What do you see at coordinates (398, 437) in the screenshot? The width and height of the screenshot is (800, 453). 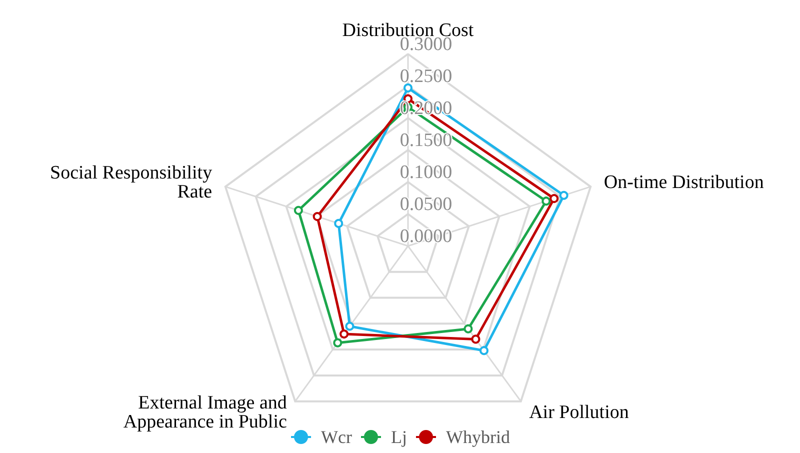 I see `legend-label: Lj` at bounding box center [398, 437].